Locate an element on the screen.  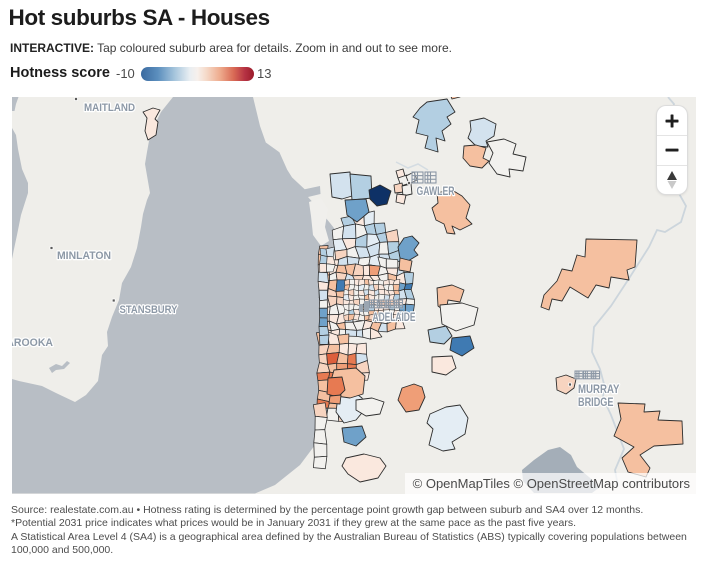
svg-text: MURRAY is located at coordinates (599, 389).